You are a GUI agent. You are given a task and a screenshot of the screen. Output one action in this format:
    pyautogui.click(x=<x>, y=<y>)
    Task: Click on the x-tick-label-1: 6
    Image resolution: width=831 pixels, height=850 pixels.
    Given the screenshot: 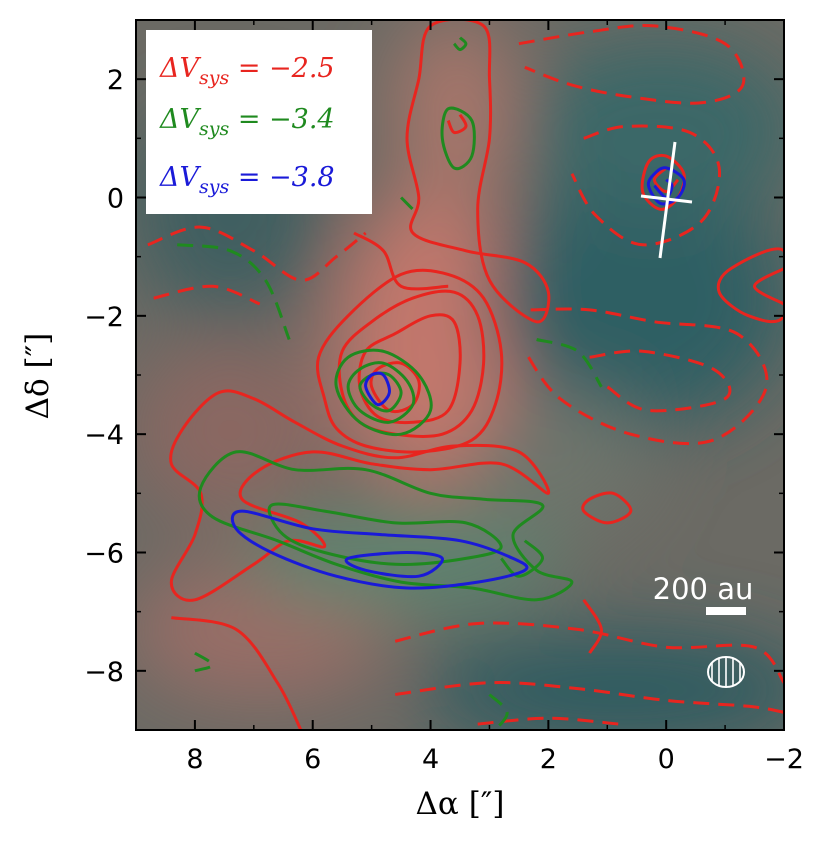 What is the action you would take?
    pyautogui.click(x=312, y=759)
    